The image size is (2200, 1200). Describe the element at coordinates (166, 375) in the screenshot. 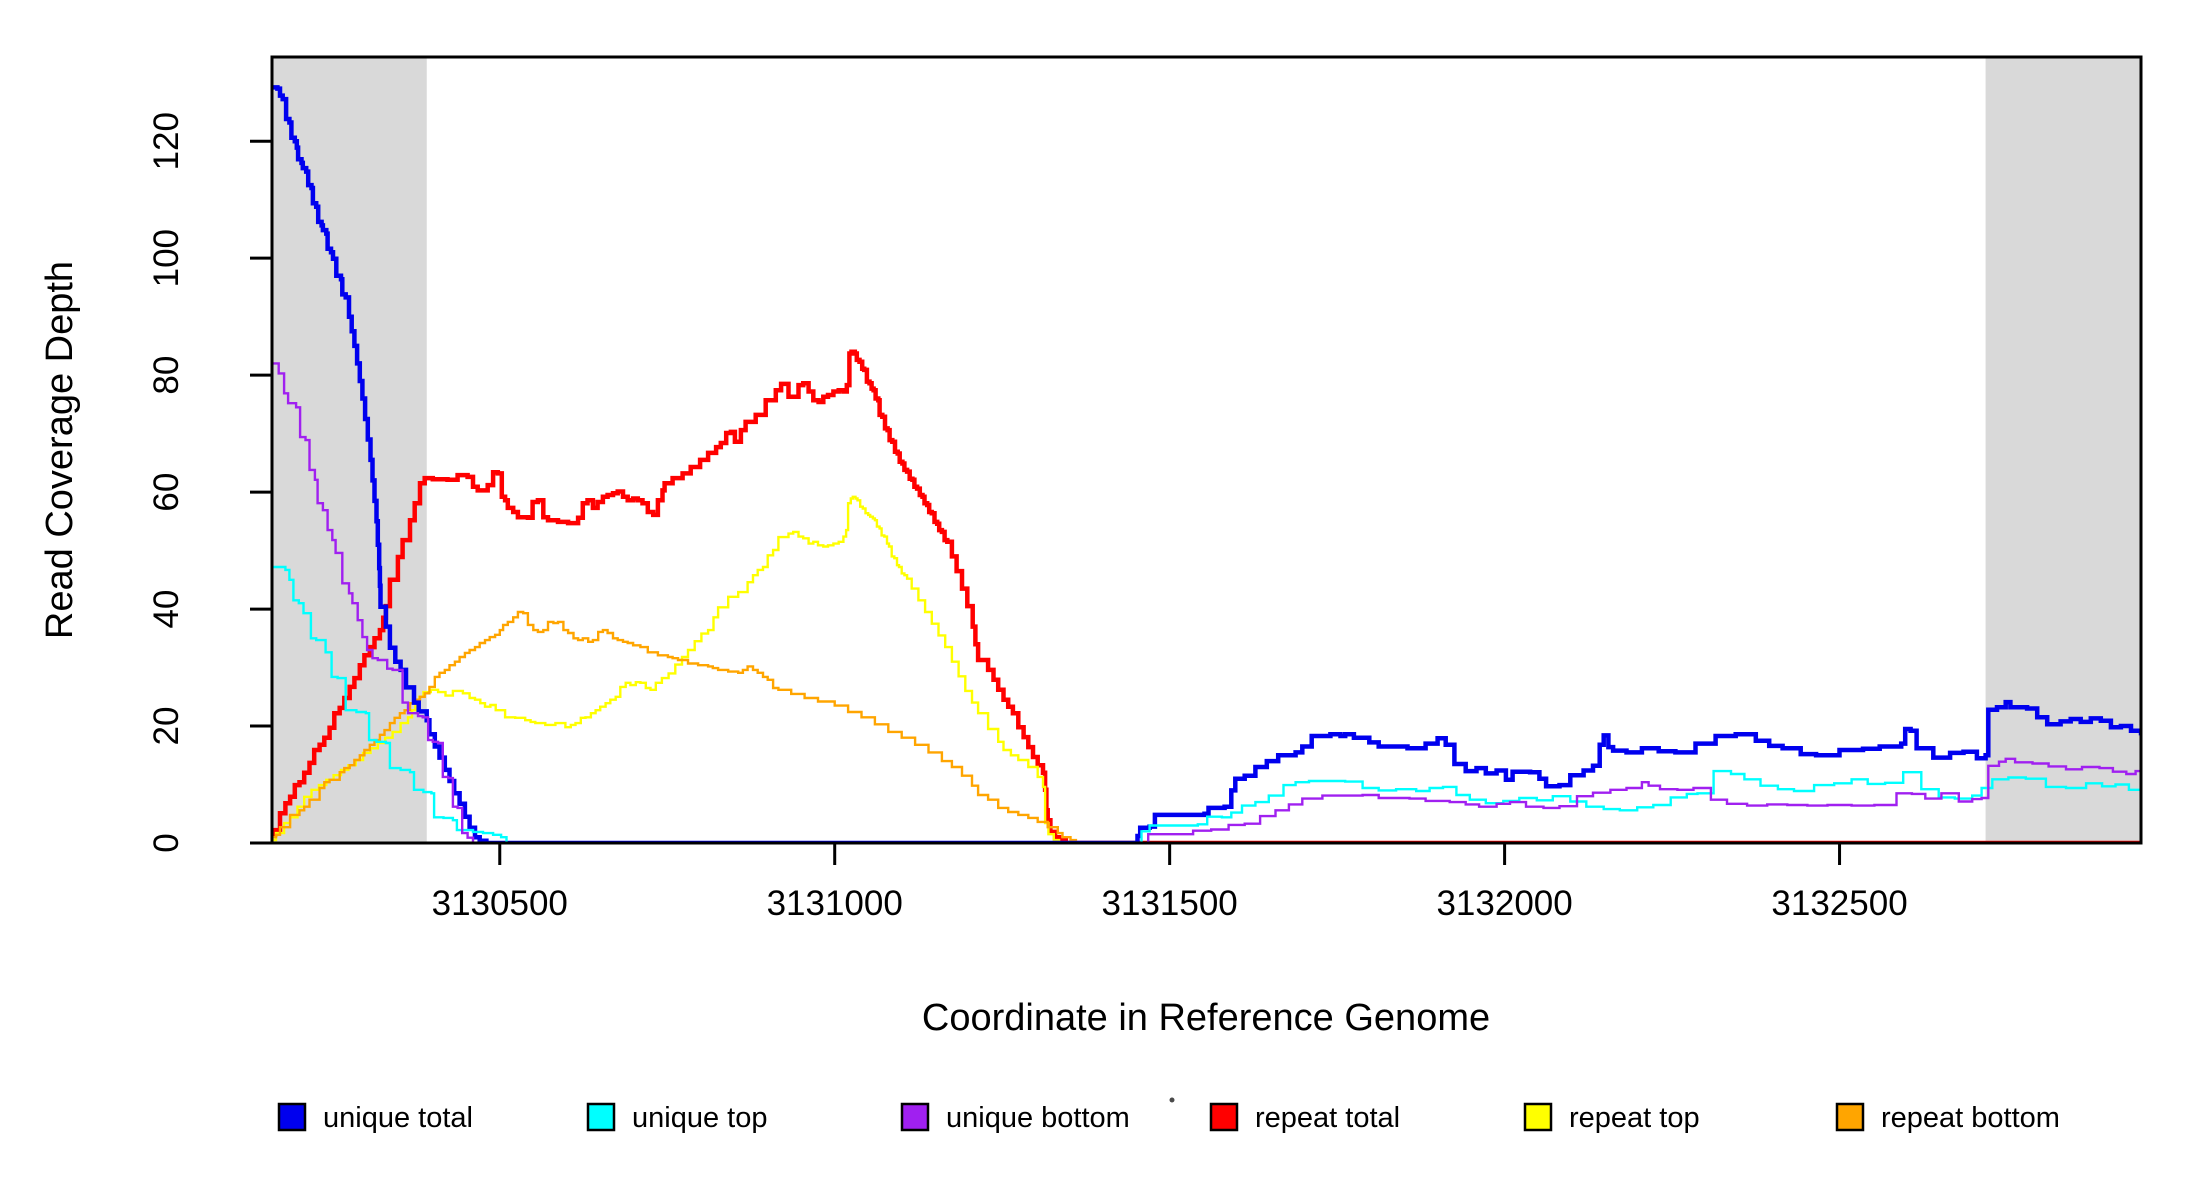

I see `y-tick-label: 80` at that location.